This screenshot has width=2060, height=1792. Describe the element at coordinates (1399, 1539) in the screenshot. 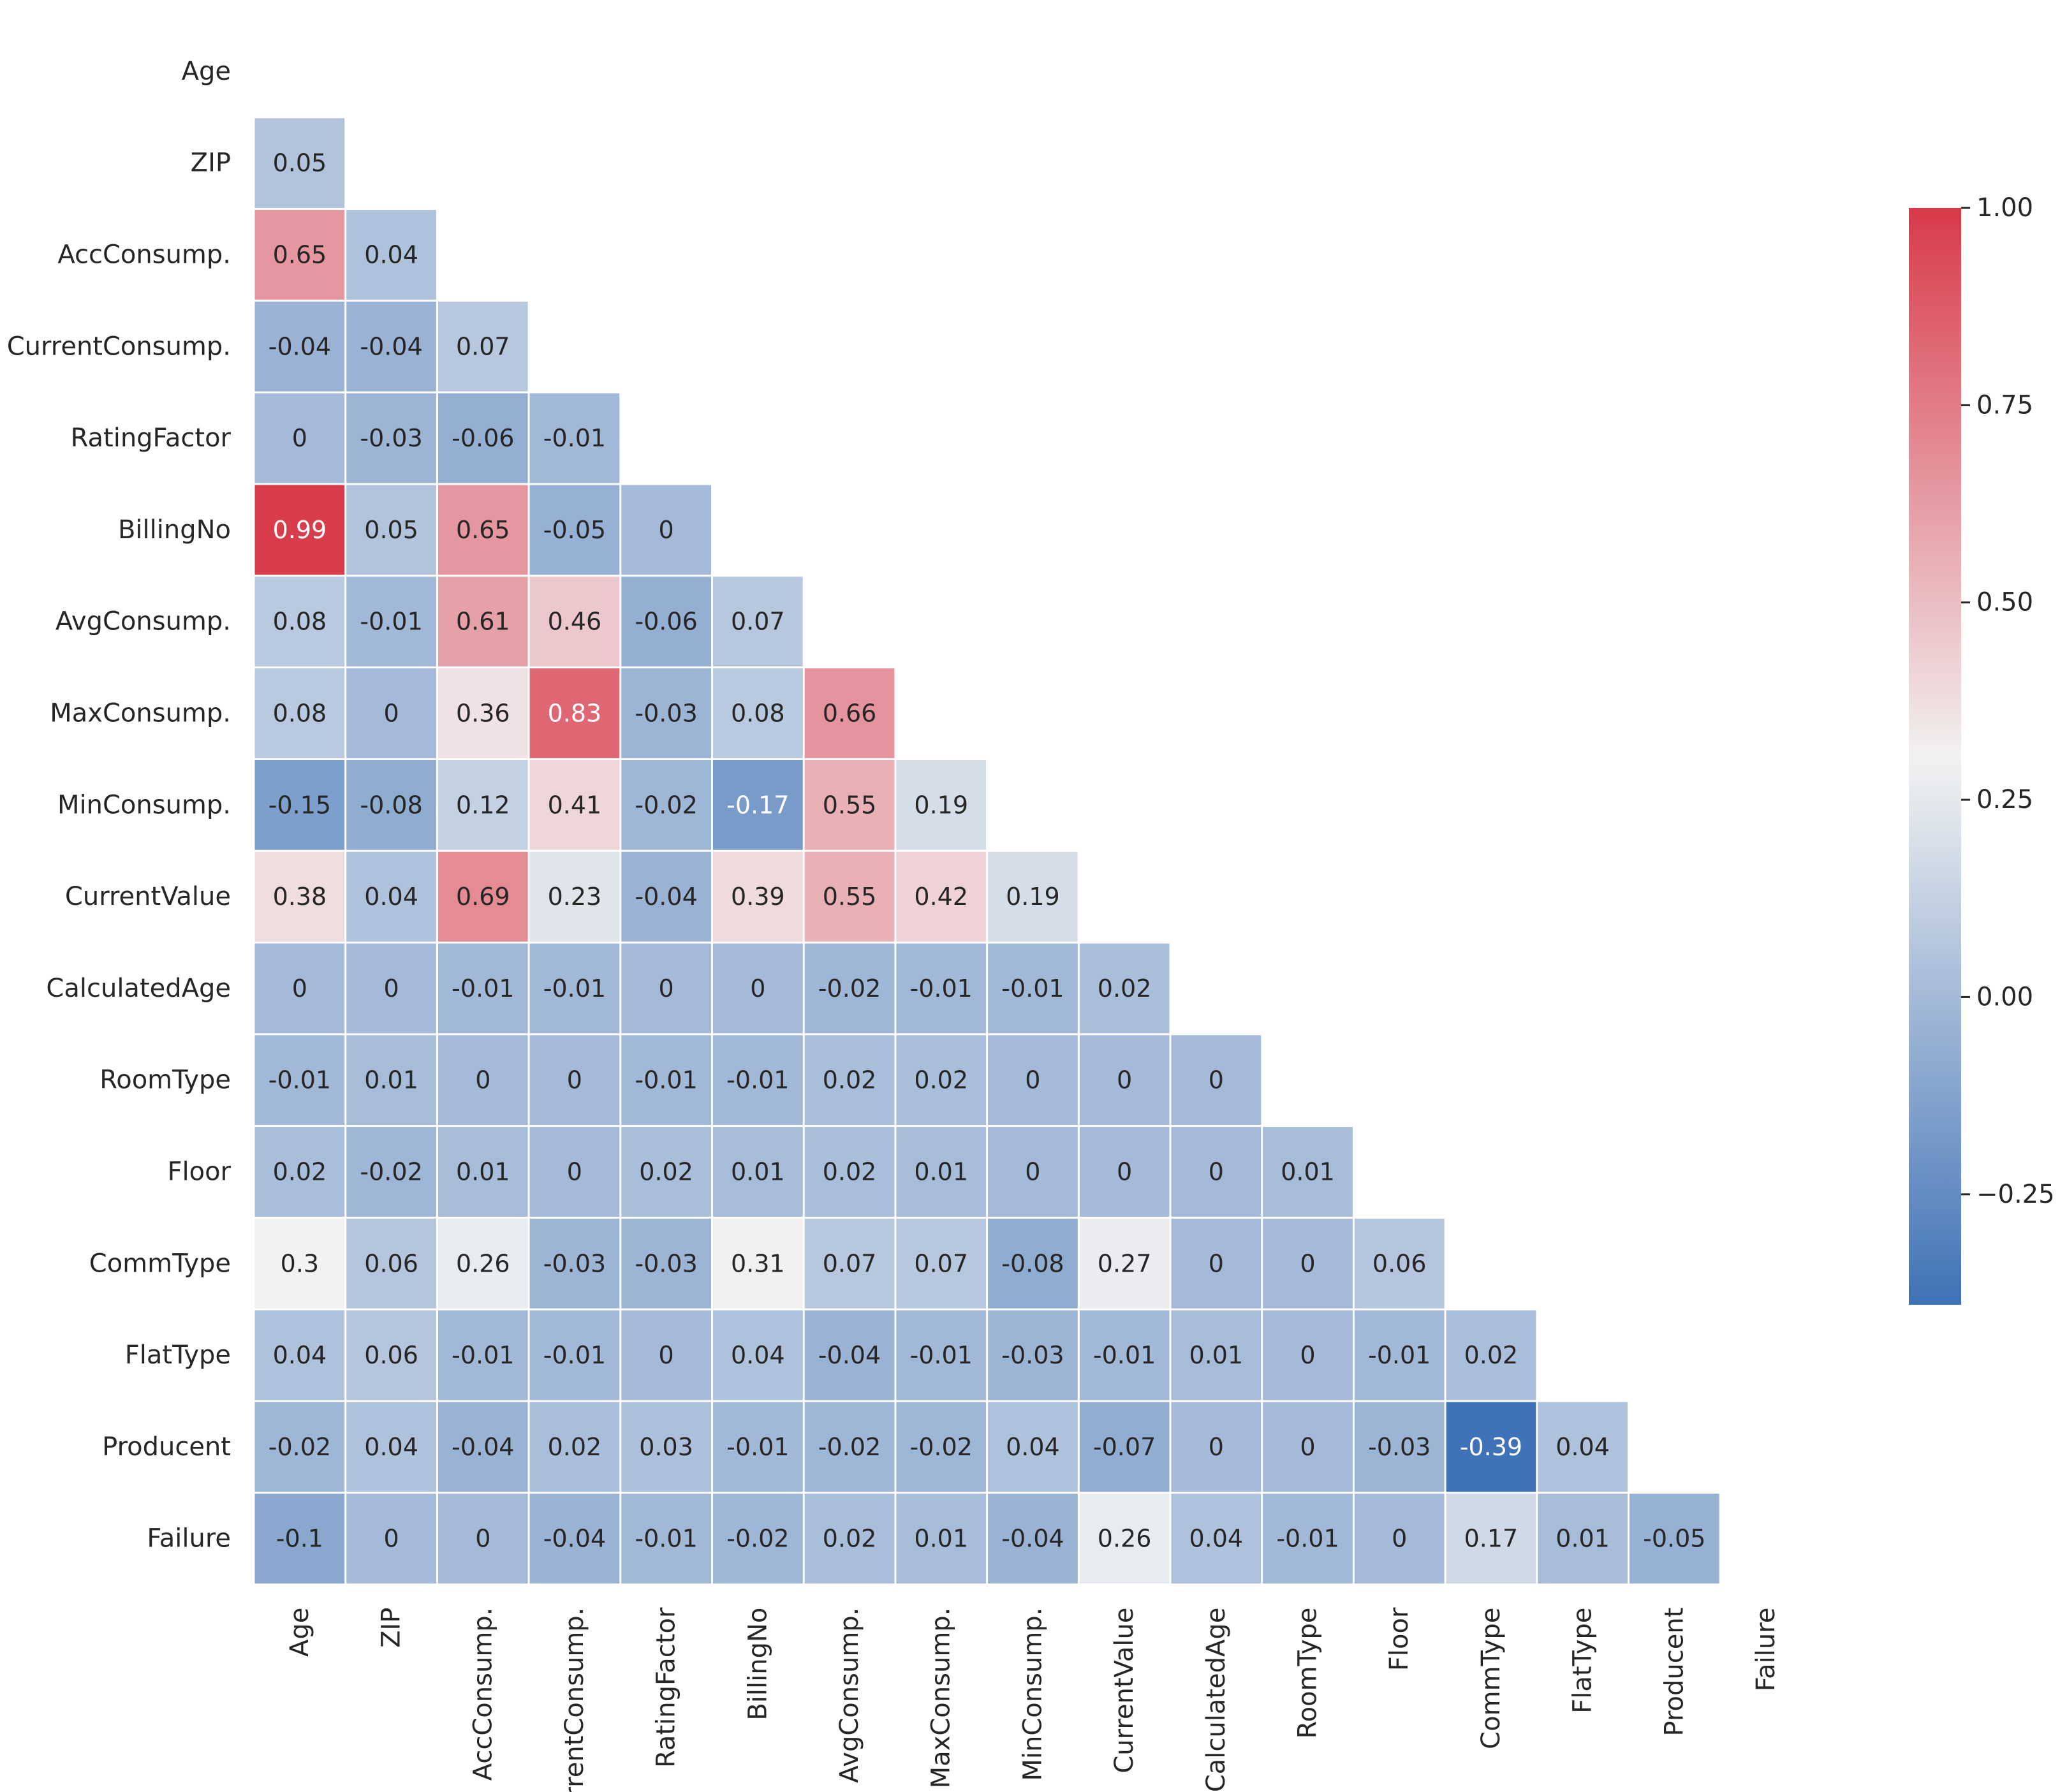

I see `cell-value-16-12: 0` at that location.